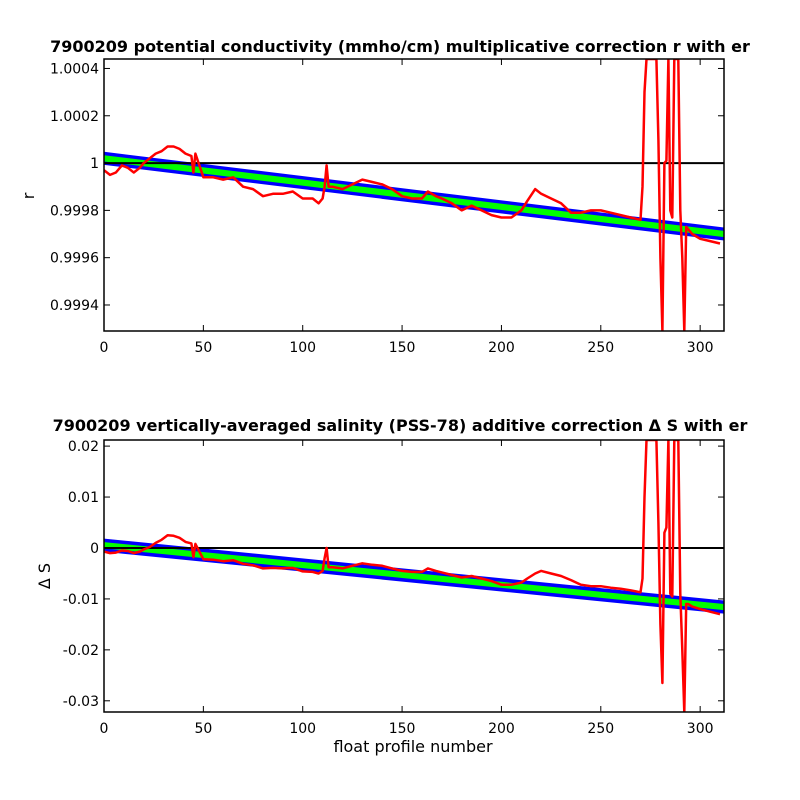 The image size is (800, 800). Describe the element at coordinates (83, 498) in the screenshot. I see `y-tick-label: 0.01` at that location.